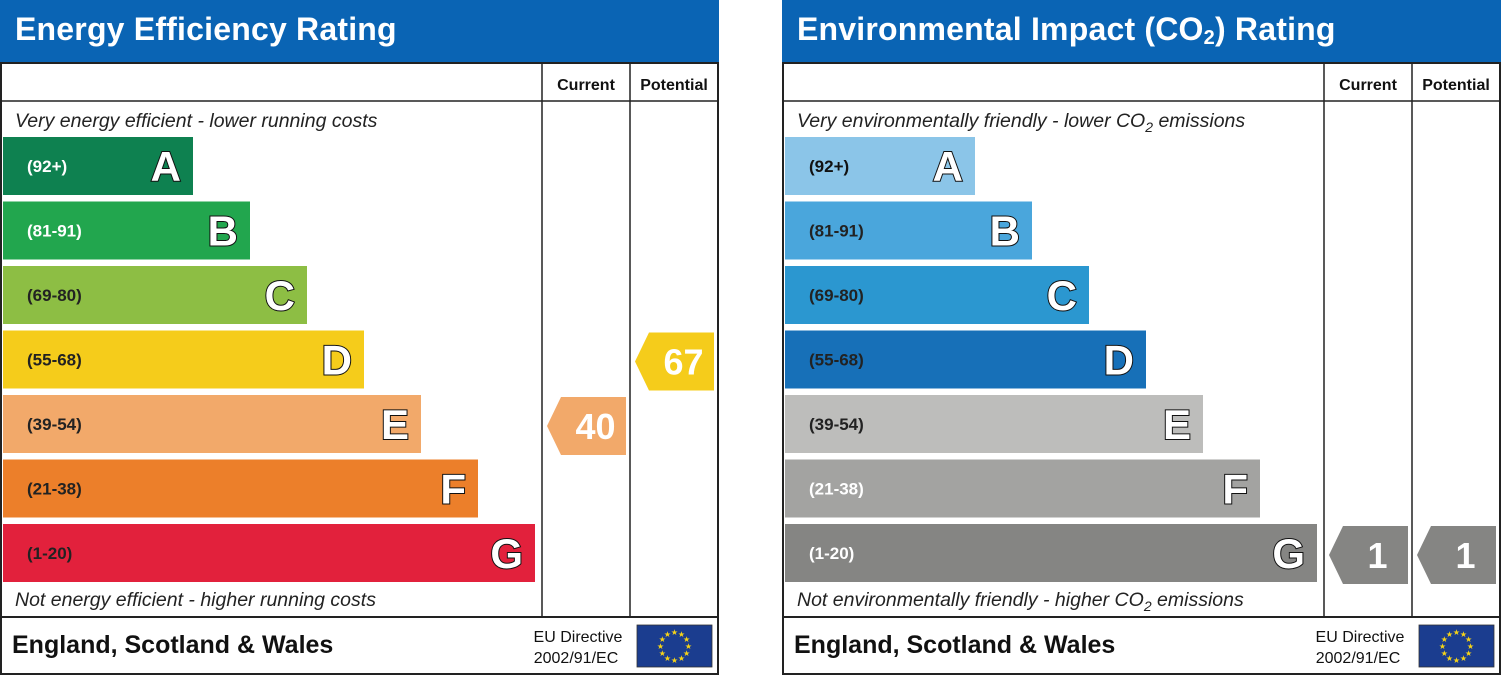  Describe the element at coordinates (54, 231) in the screenshot. I see `ee-band-range-b: (81-91)` at that location.